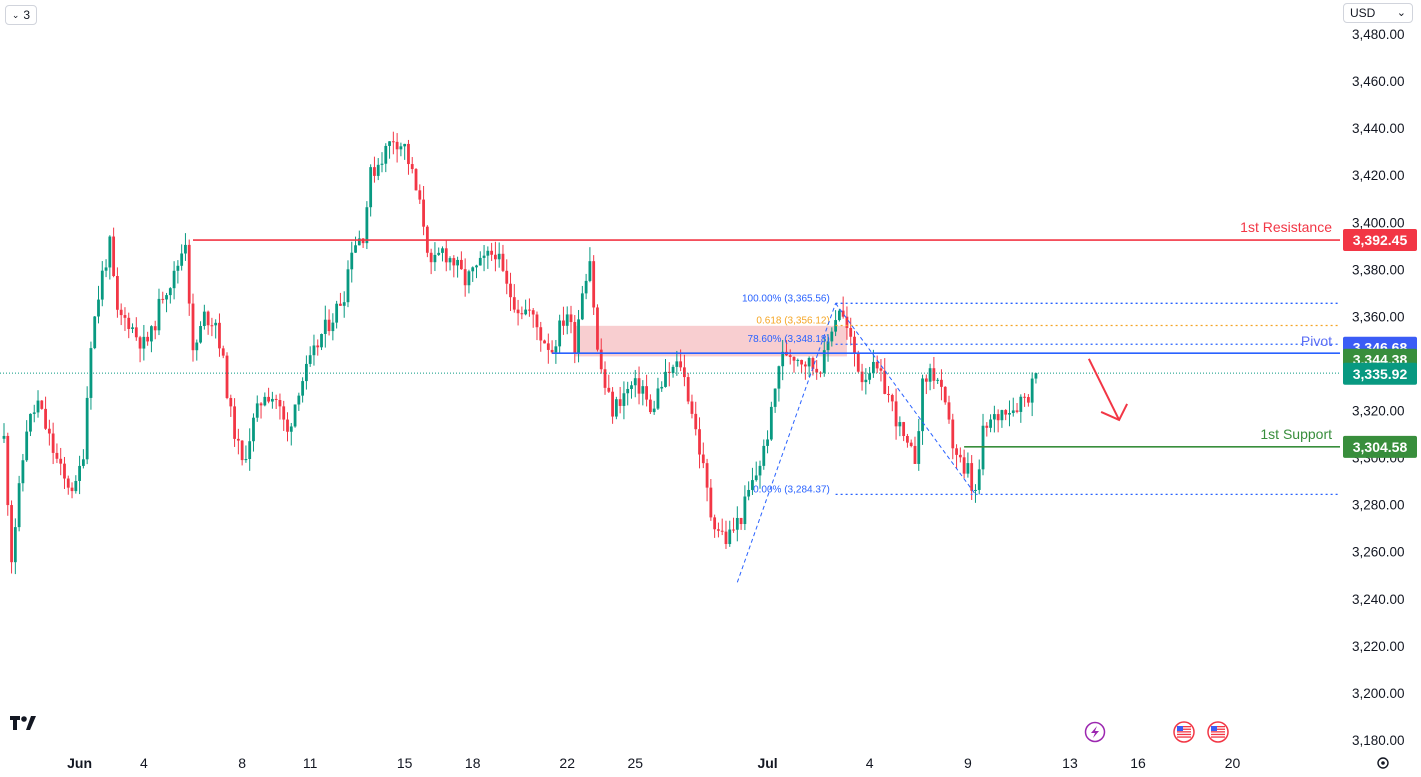  Describe the element at coordinates (23, 723) in the screenshot. I see `tradingview-logo` at that location.